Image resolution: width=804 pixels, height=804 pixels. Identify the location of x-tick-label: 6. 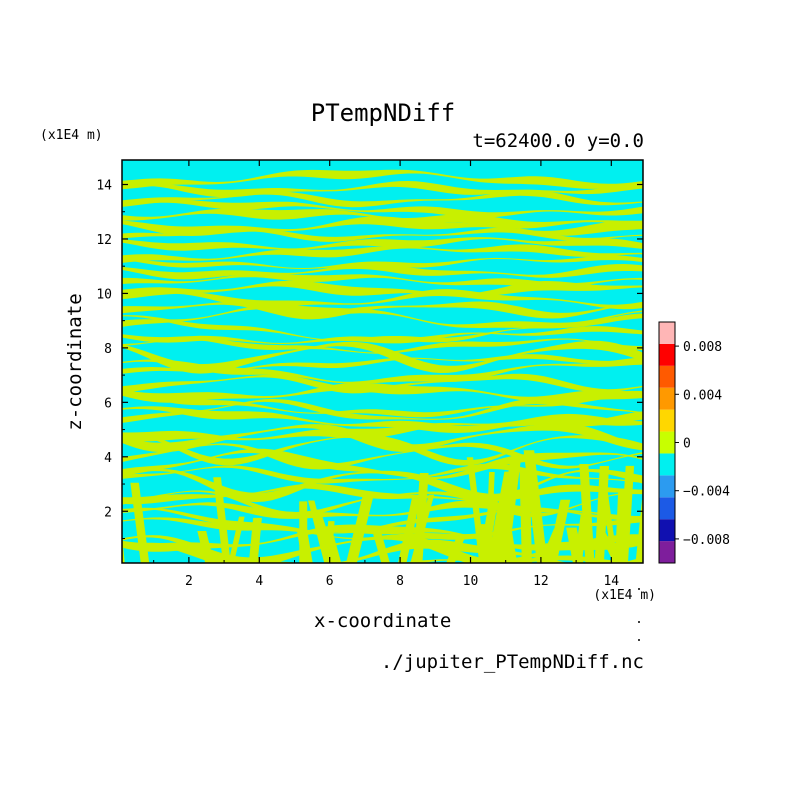
(330, 581).